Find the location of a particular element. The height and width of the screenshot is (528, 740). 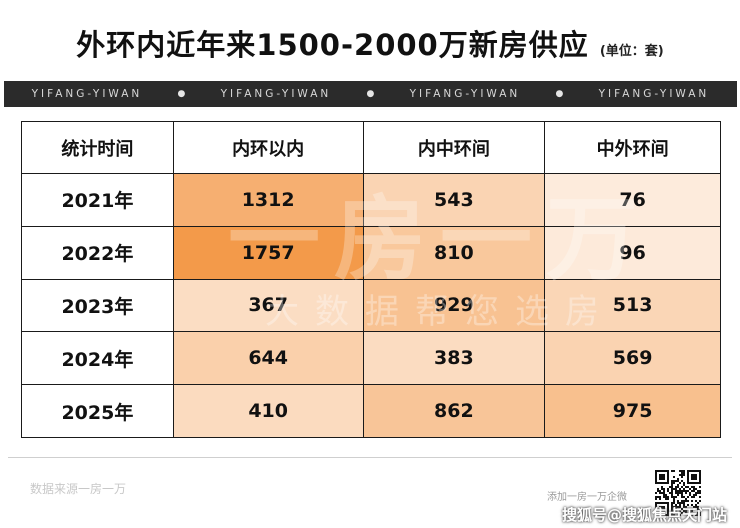

value-cell: 410 is located at coordinates (268, 411).